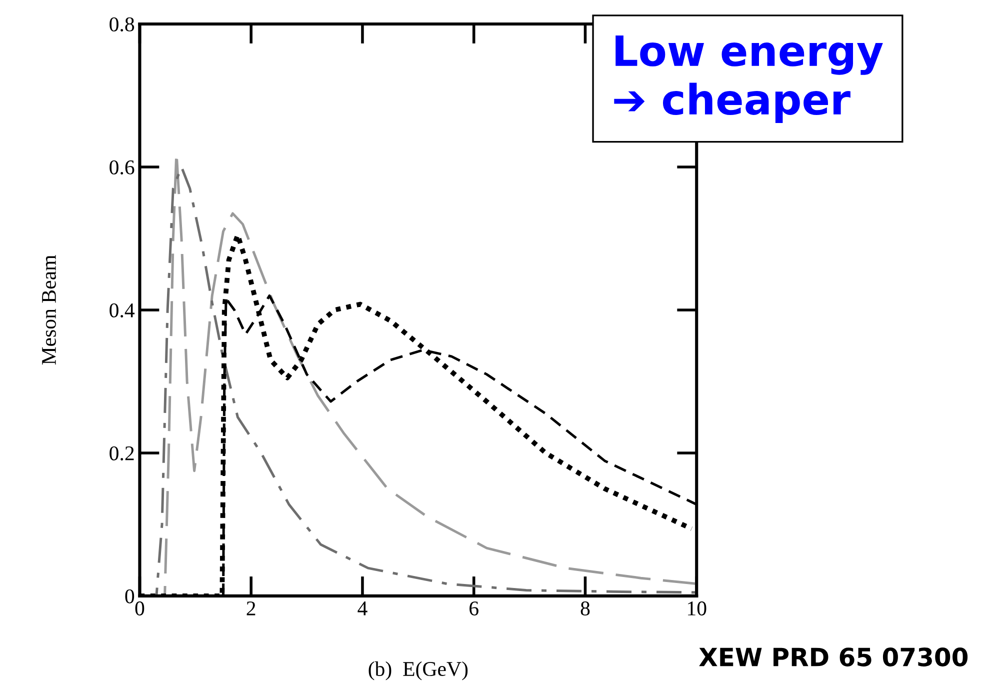  What do you see at coordinates (129, 596) in the screenshot?
I see `y-tick-label: 0` at bounding box center [129, 596].